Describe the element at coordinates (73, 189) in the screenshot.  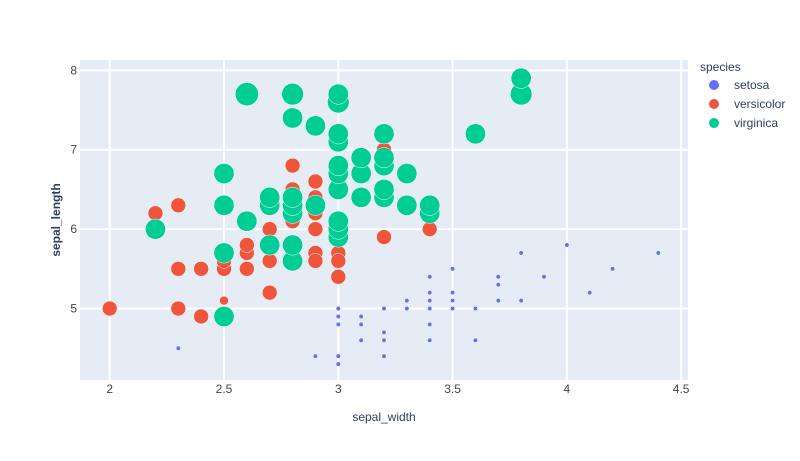
I see `y-axis-ticks: 5 6 7 8` at that location.